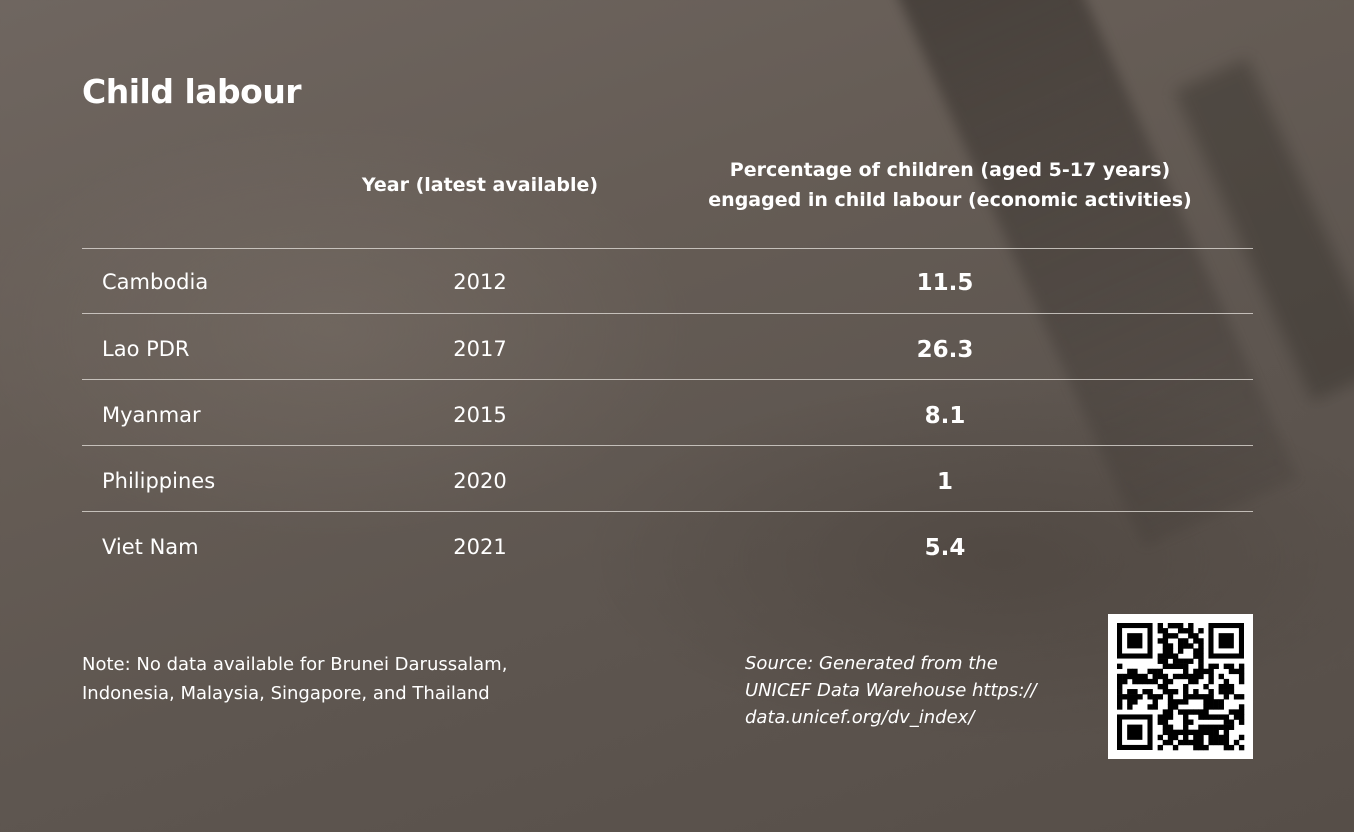 The height and width of the screenshot is (832, 1354). What do you see at coordinates (950, 170) in the screenshot?
I see `column-header-percentage-line1: Percentage of children (aged 5-17 years)` at bounding box center [950, 170].